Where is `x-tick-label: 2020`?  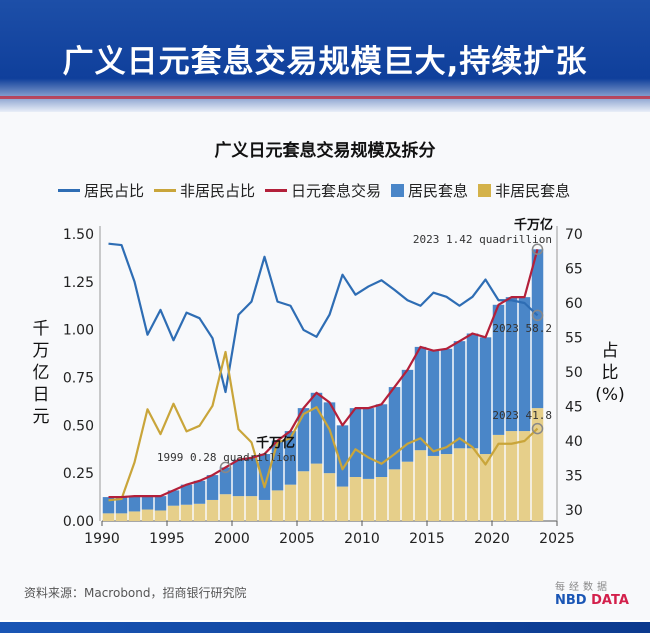 x-tick-label: 2020 is located at coordinates (492, 539).